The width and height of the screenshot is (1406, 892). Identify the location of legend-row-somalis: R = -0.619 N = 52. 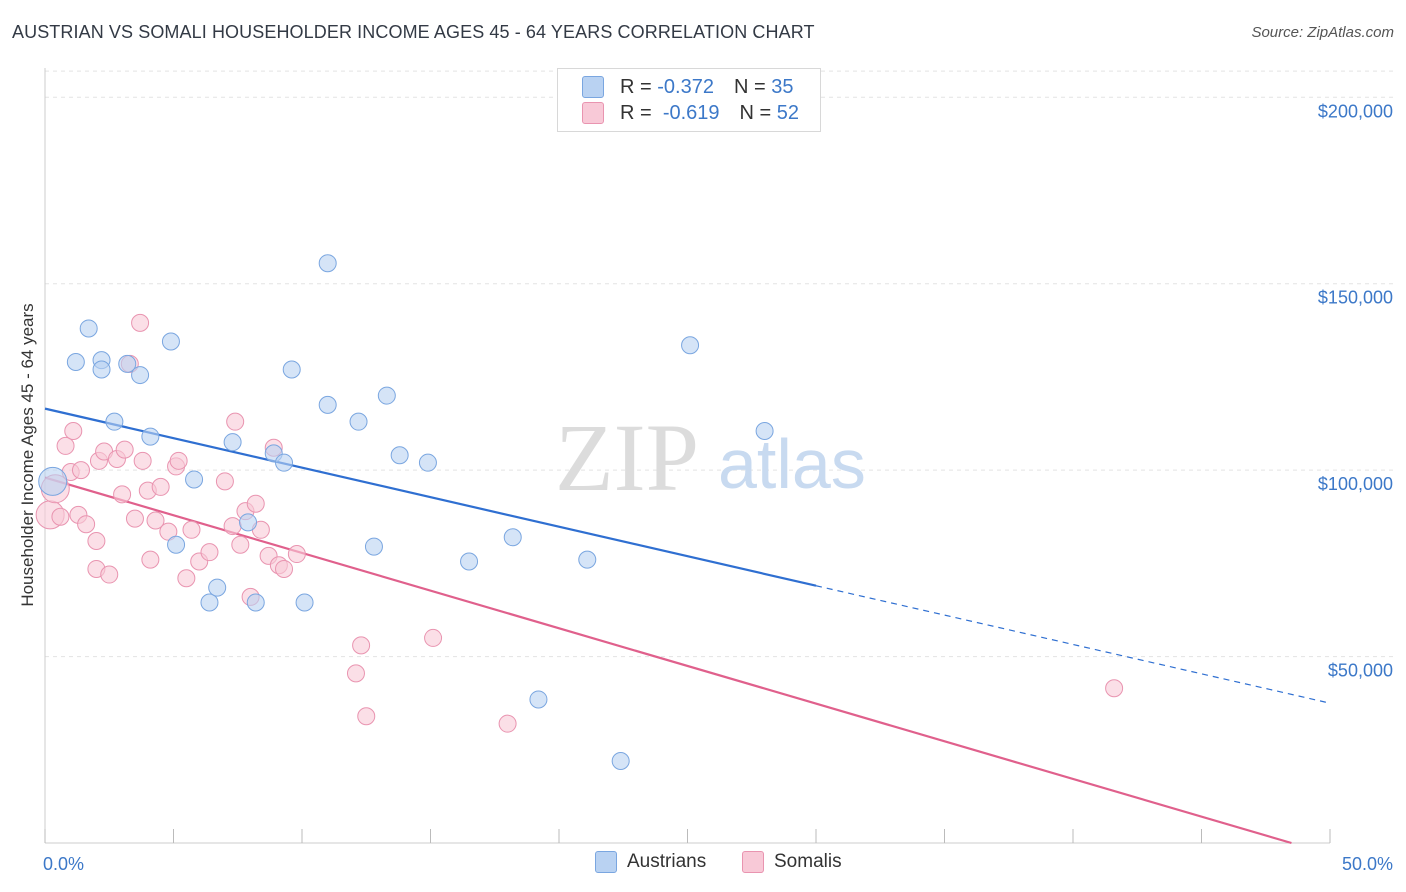
(690, 113).